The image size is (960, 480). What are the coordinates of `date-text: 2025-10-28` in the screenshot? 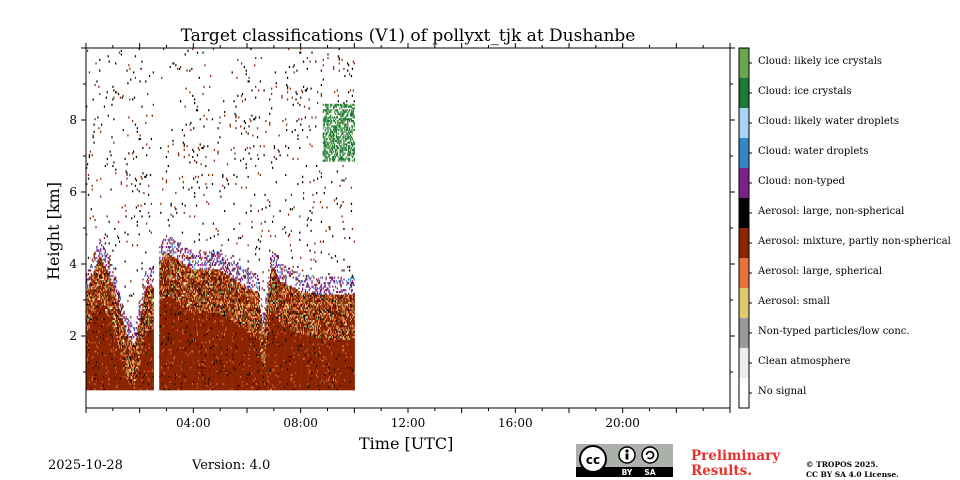 It's located at (85, 465).